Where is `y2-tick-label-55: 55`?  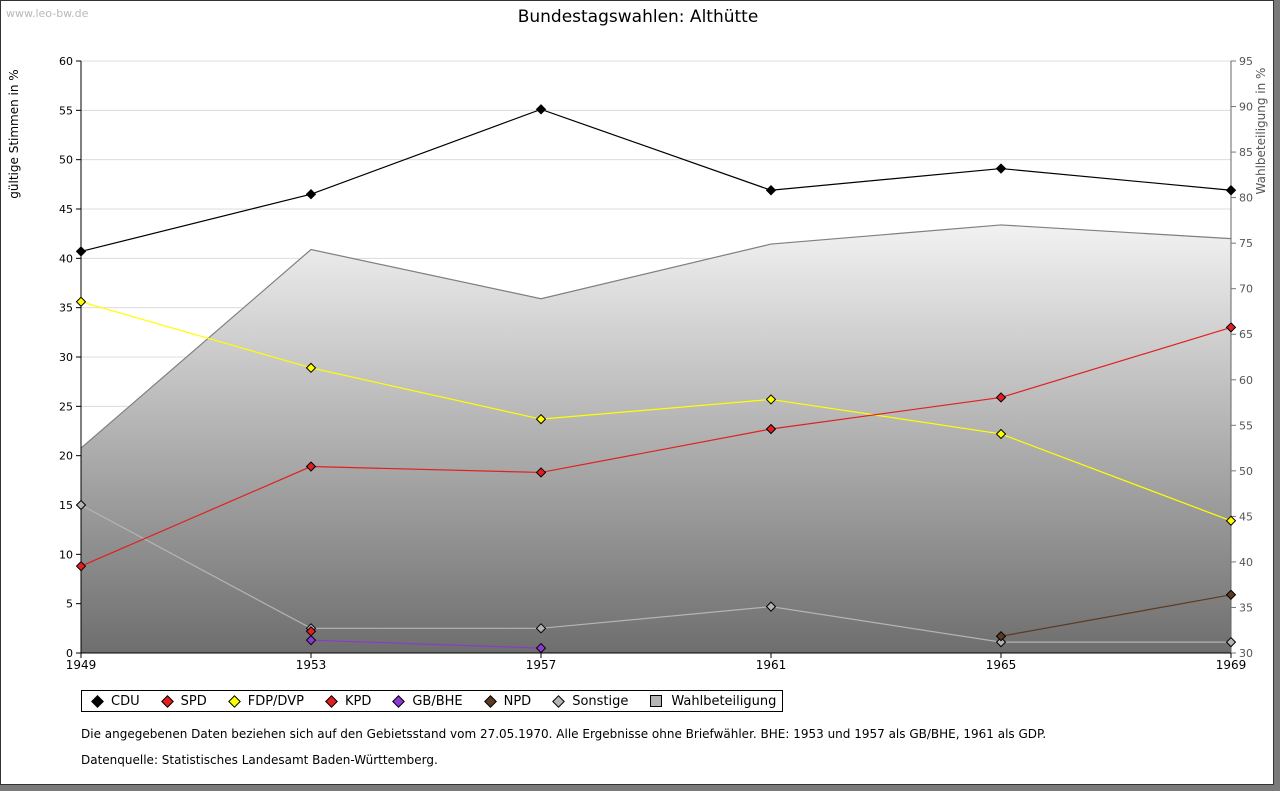 y2-tick-label-55: 55 is located at coordinates (1246, 425).